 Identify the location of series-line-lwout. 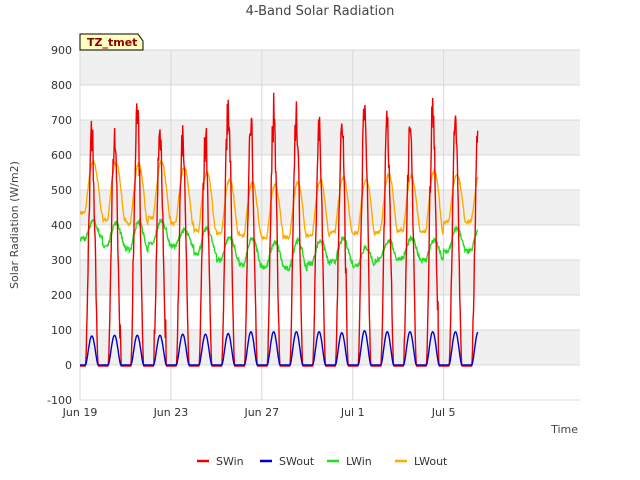
(279, 200).